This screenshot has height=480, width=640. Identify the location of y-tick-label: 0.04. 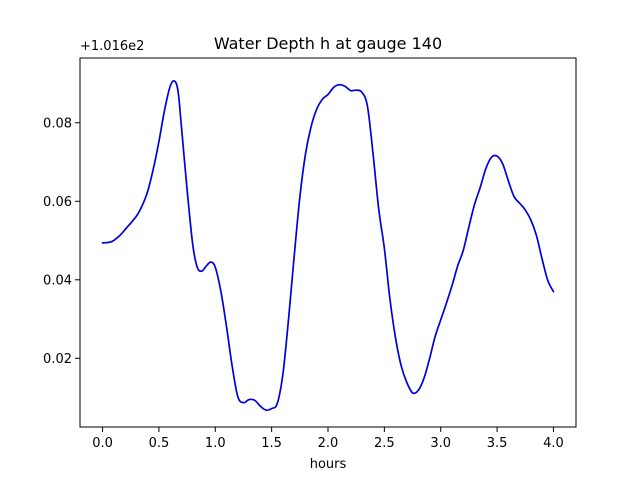
(57, 280).